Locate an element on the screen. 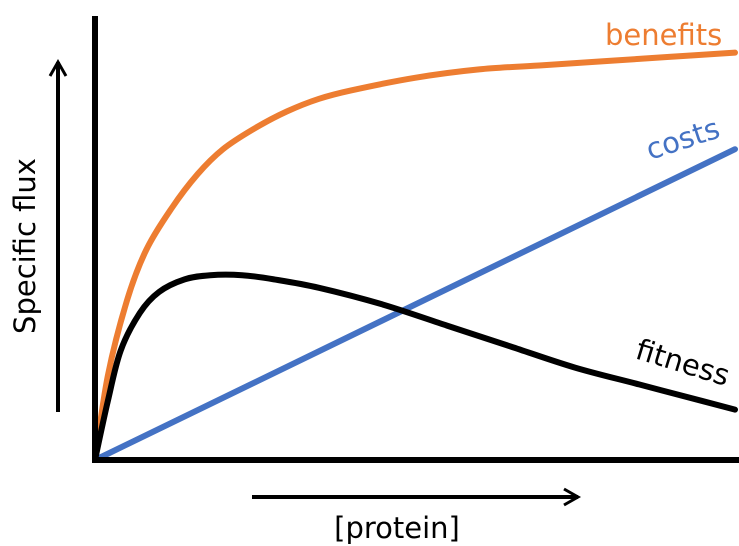  x-axis-label: [protein] is located at coordinates (397, 528).